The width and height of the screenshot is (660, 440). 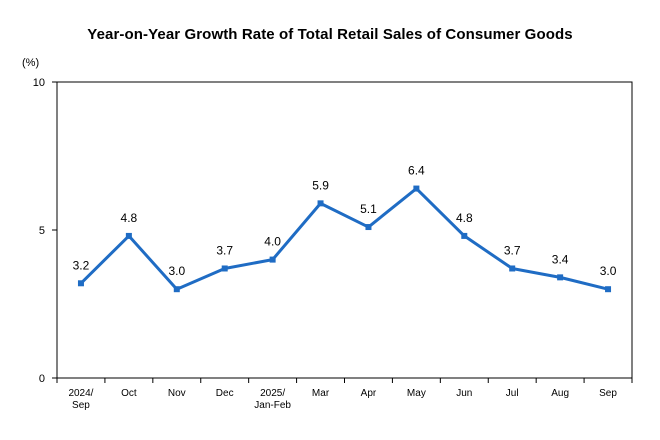 I want to click on y-axis-ticks: 0 5 10, so click(x=45, y=231).